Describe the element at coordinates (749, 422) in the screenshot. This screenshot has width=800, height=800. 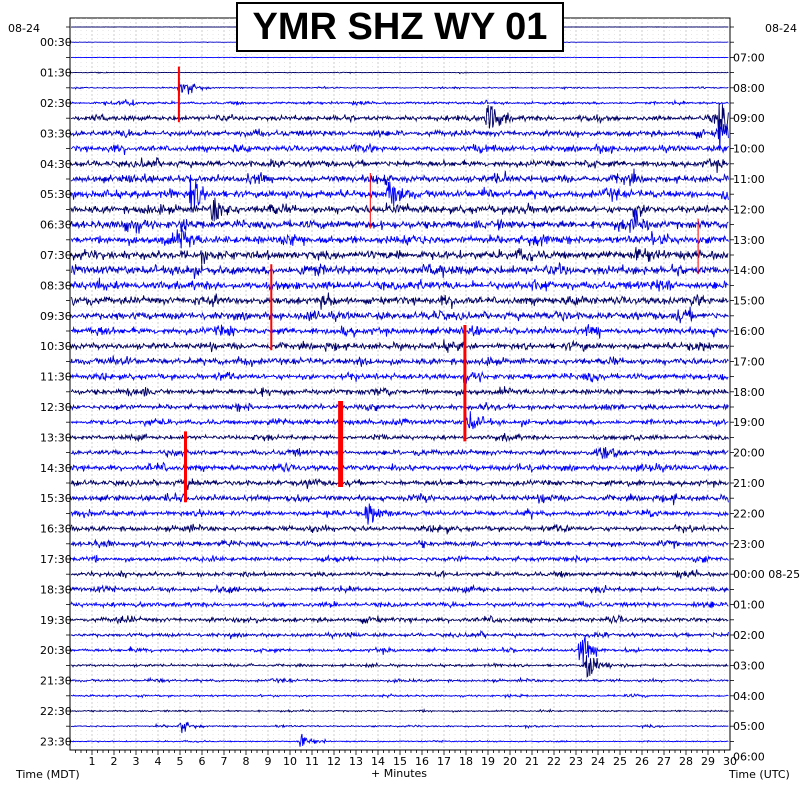
I see `right-time-label: 19:00` at that location.